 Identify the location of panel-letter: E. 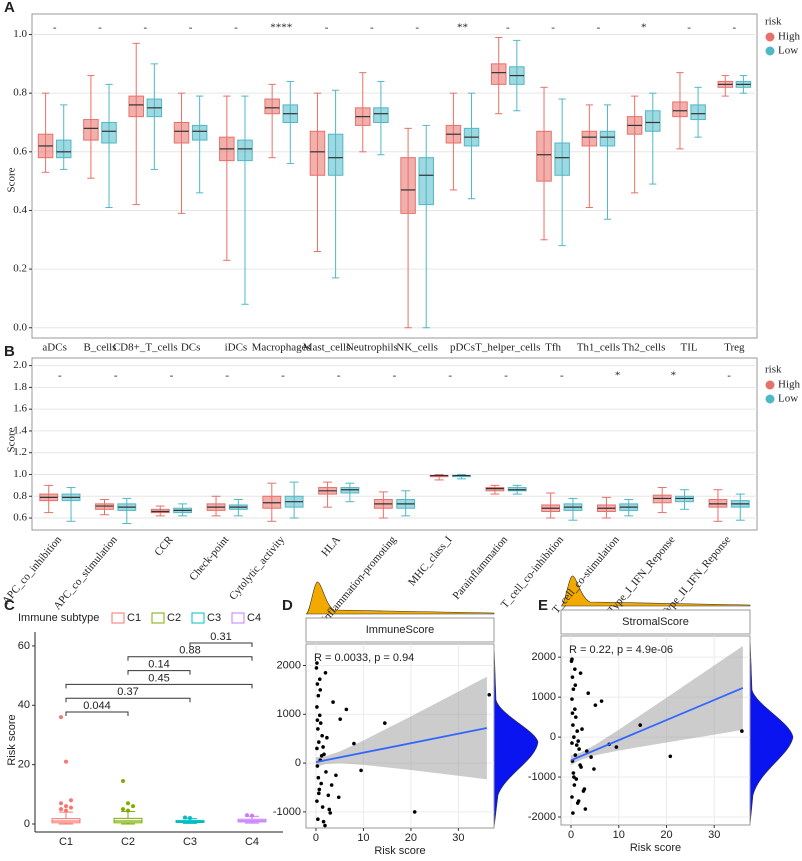
(543, 605).